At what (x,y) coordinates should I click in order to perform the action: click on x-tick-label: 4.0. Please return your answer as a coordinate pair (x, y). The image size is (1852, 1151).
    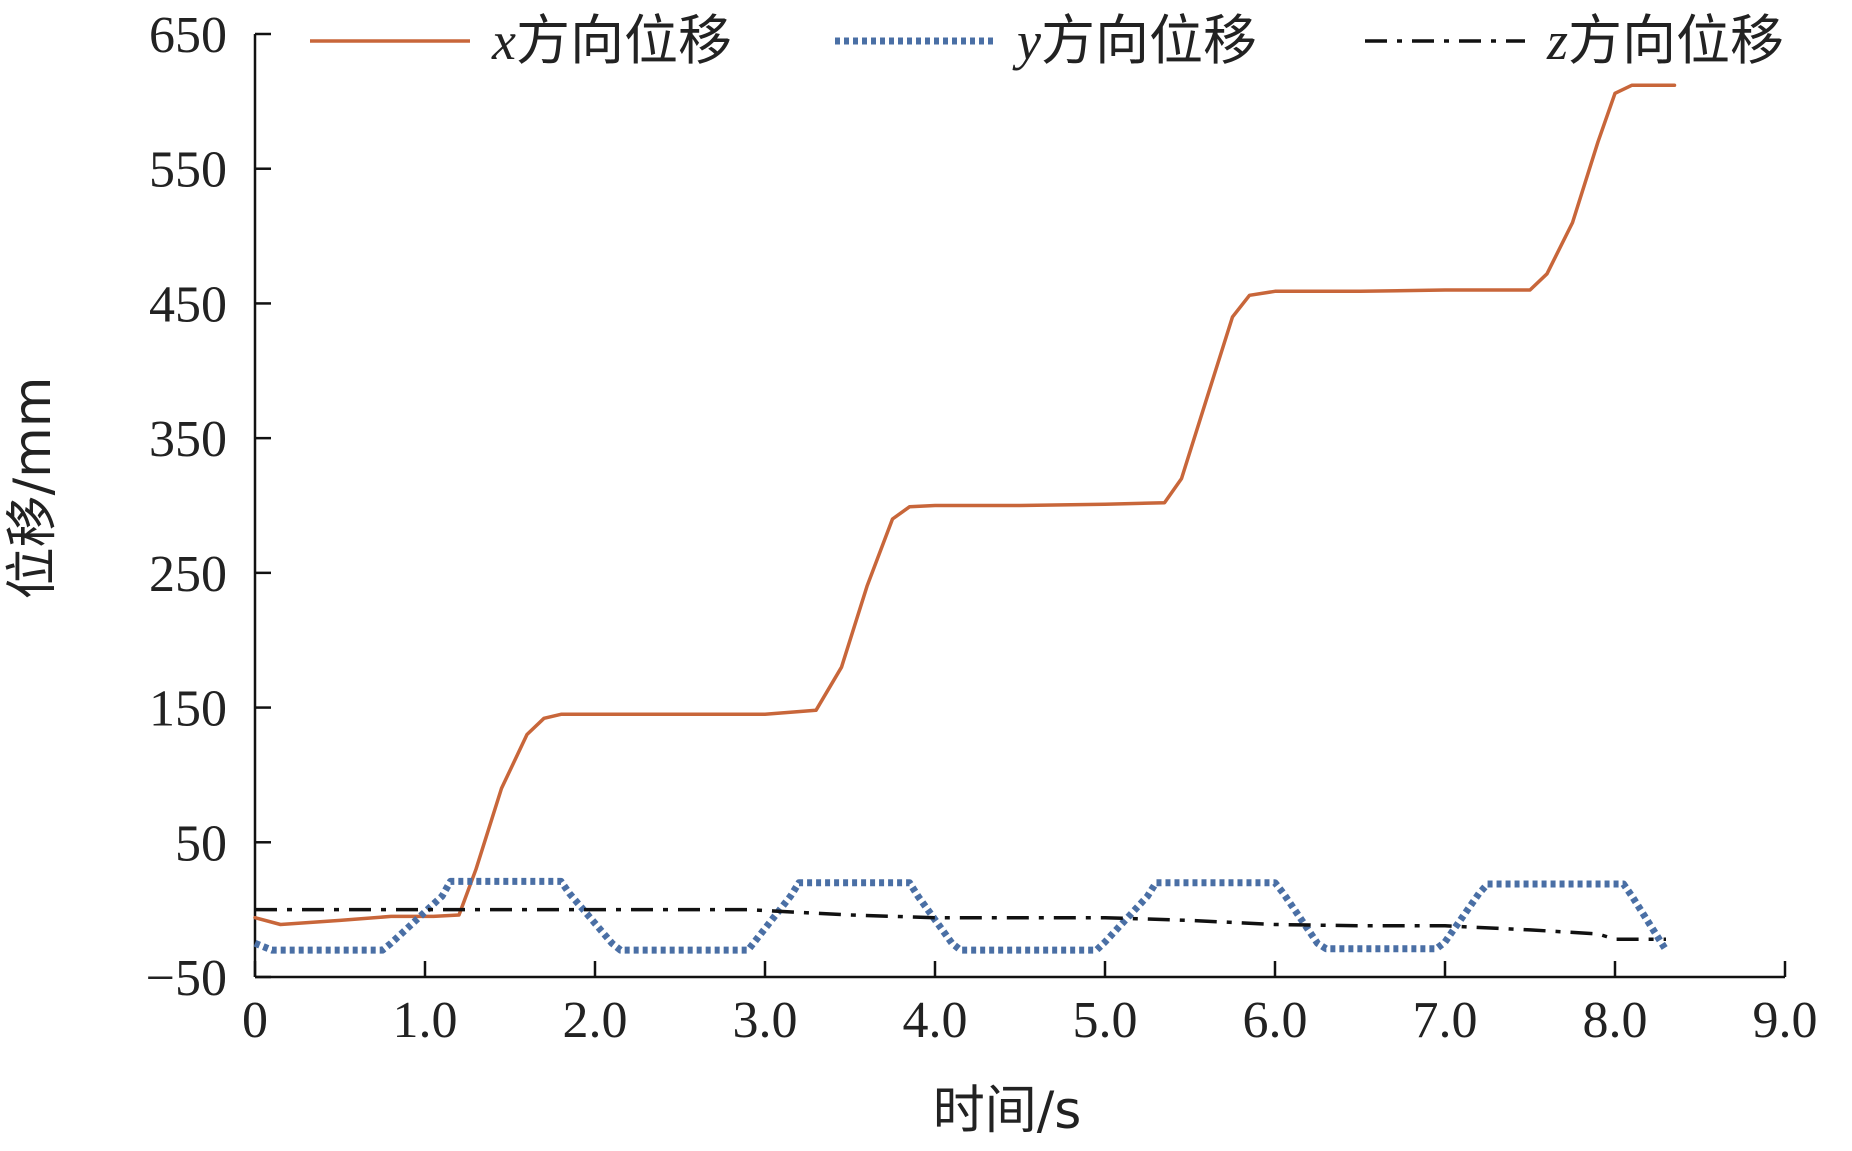
    Looking at the image, I should click on (935, 1020).